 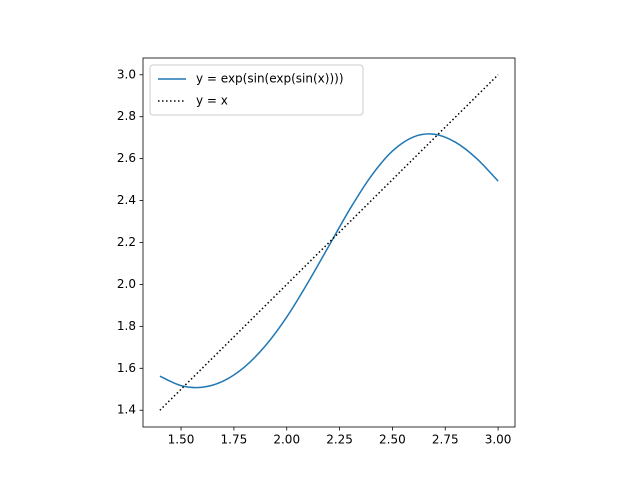 What do you see at coordinates (126, 116) in the screenshot?
I see `y-tick-label: 2.8` at bounding box center [126, 116].